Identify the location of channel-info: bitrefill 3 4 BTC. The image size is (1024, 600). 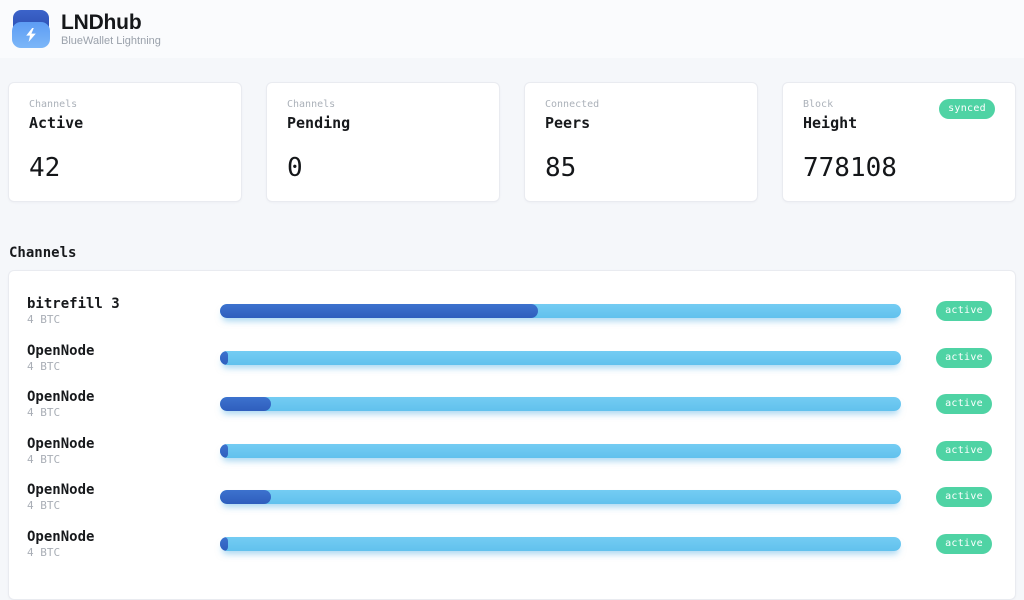
(123, 311).